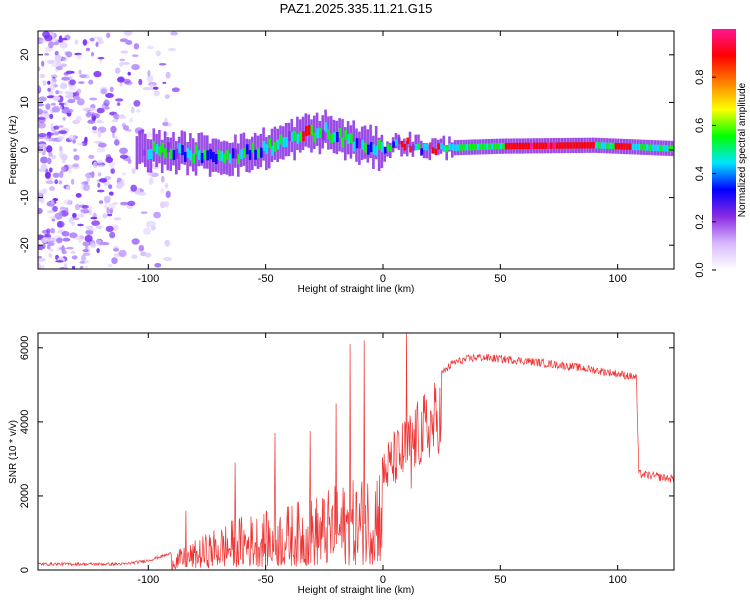  What do you see at coordinates (25, 348) in the screenshot?
I see `y-tick-label: 6000` at bounding box center [25, 348].